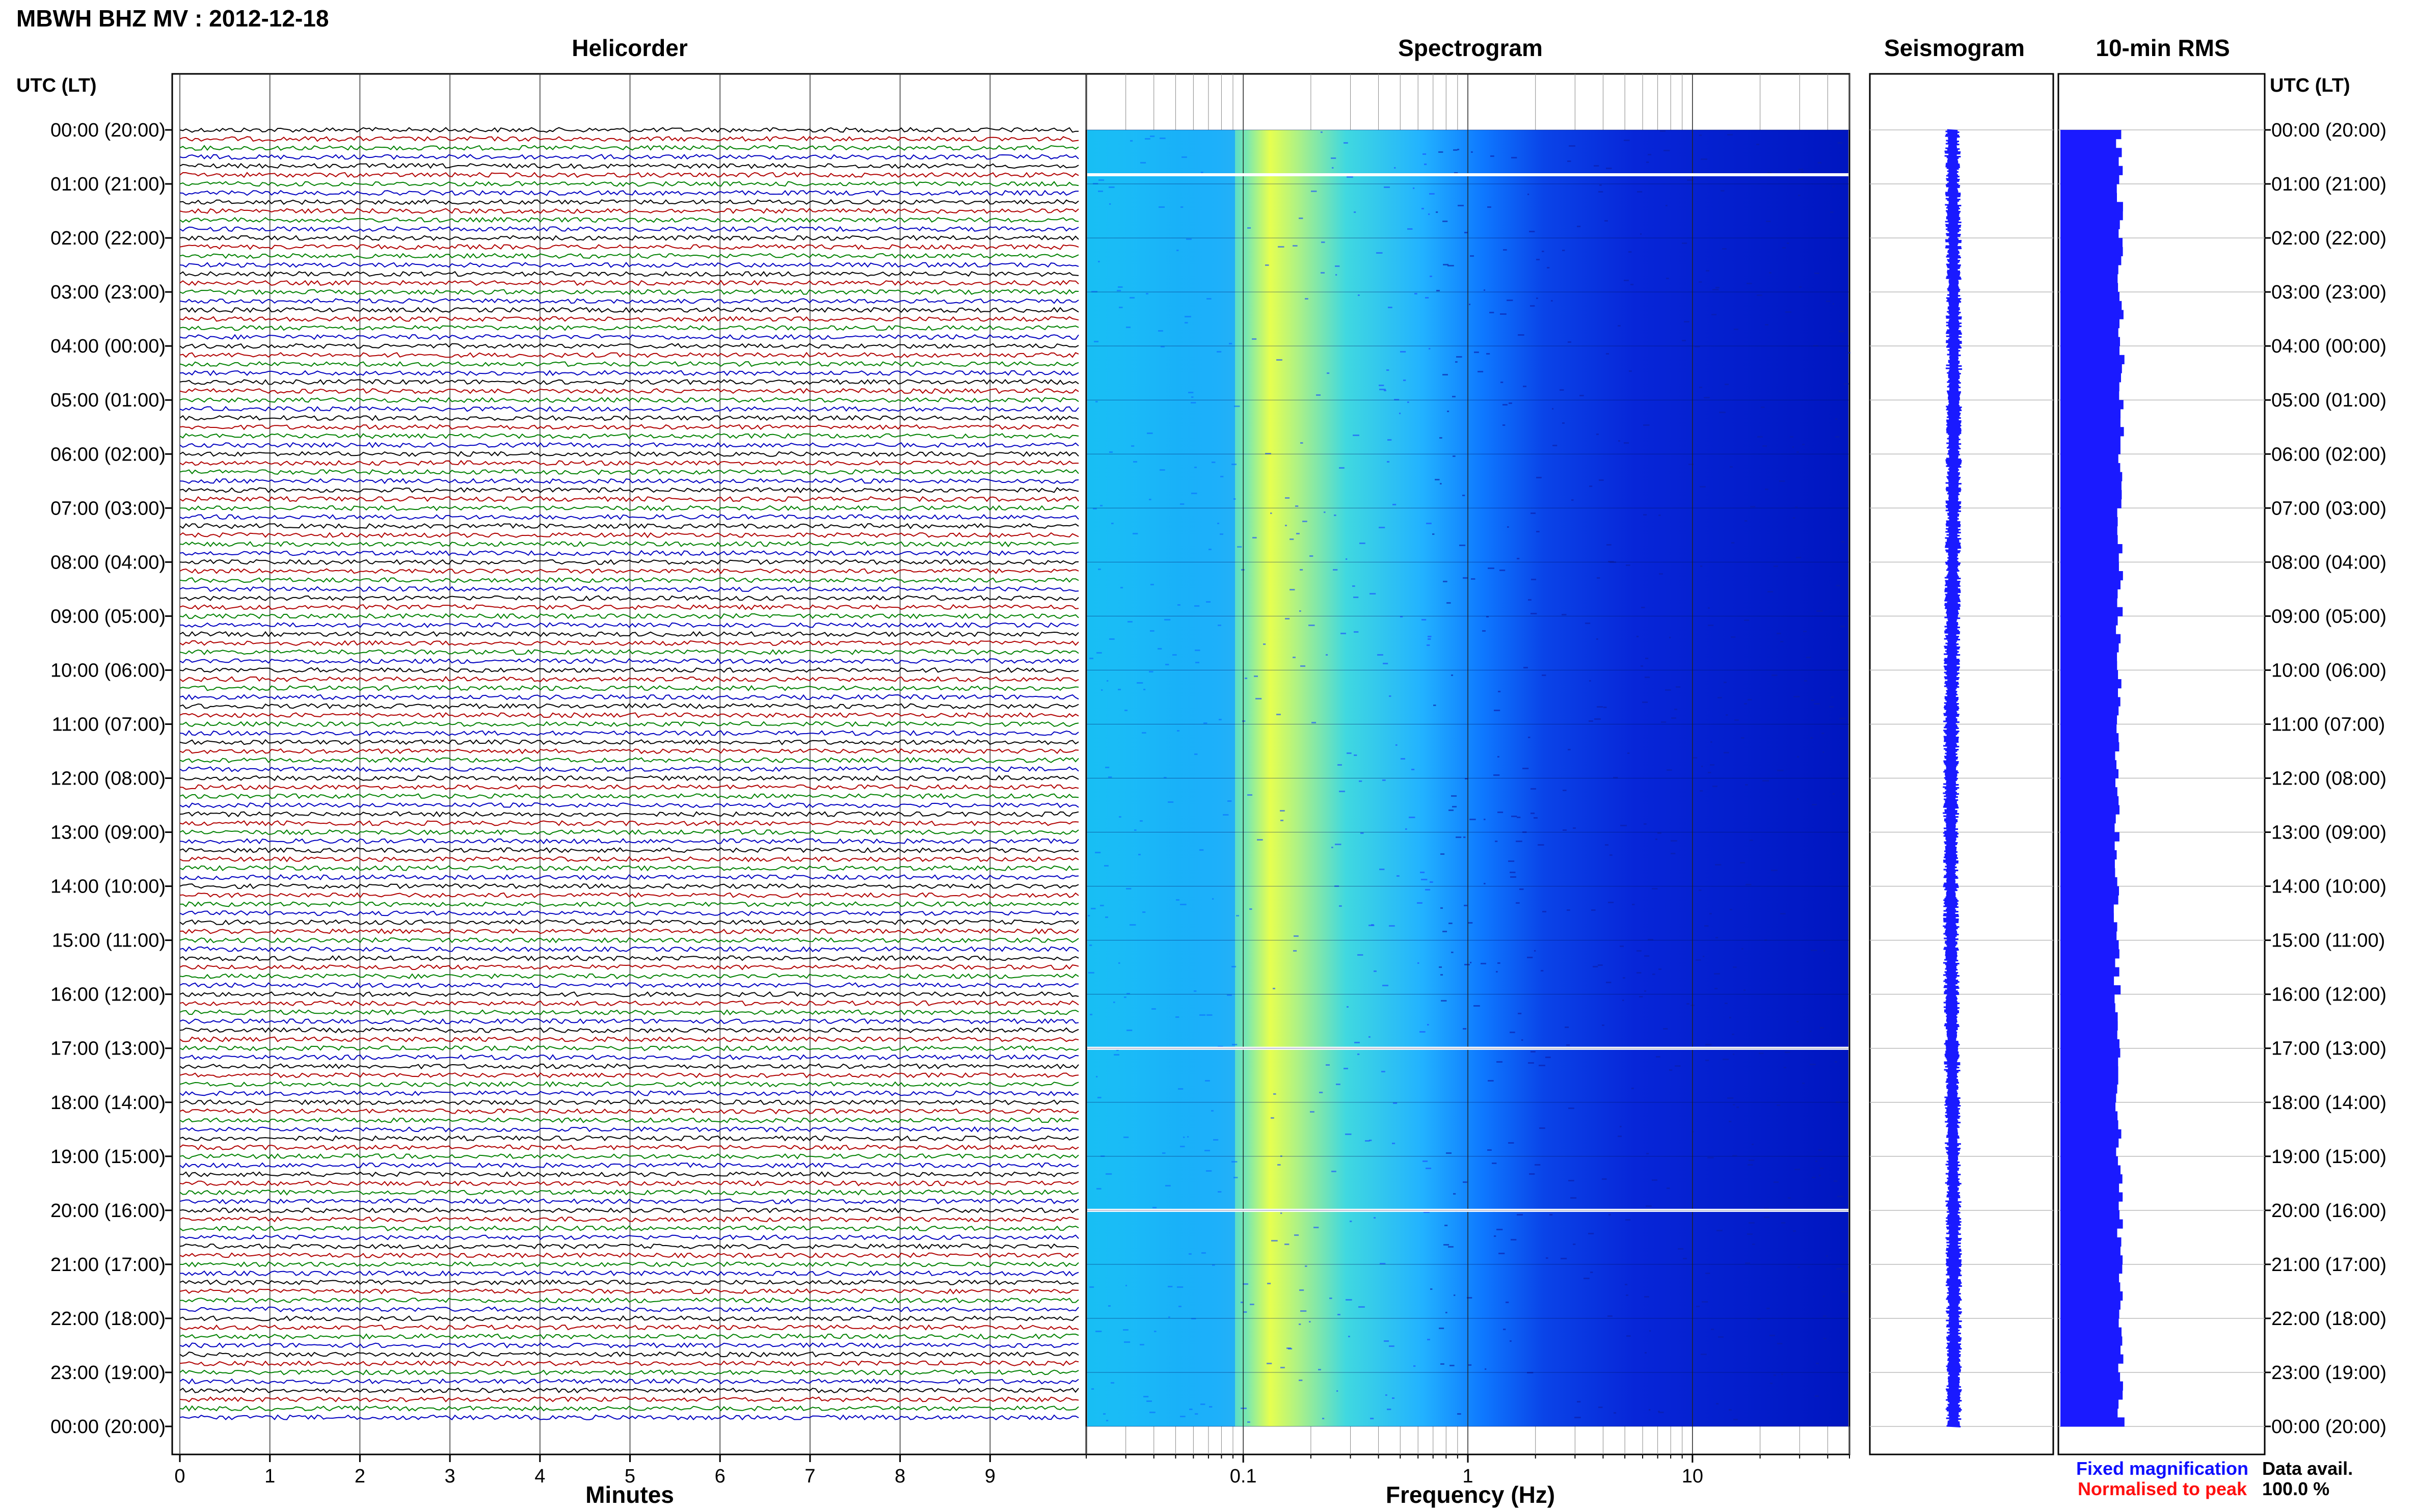 The width and height of the screenshot is (2415, 1512). What do you see at coordinates (1961, 764) in the screenshot?
I see `seismogram-panel` at bounding box center [1961, 764].